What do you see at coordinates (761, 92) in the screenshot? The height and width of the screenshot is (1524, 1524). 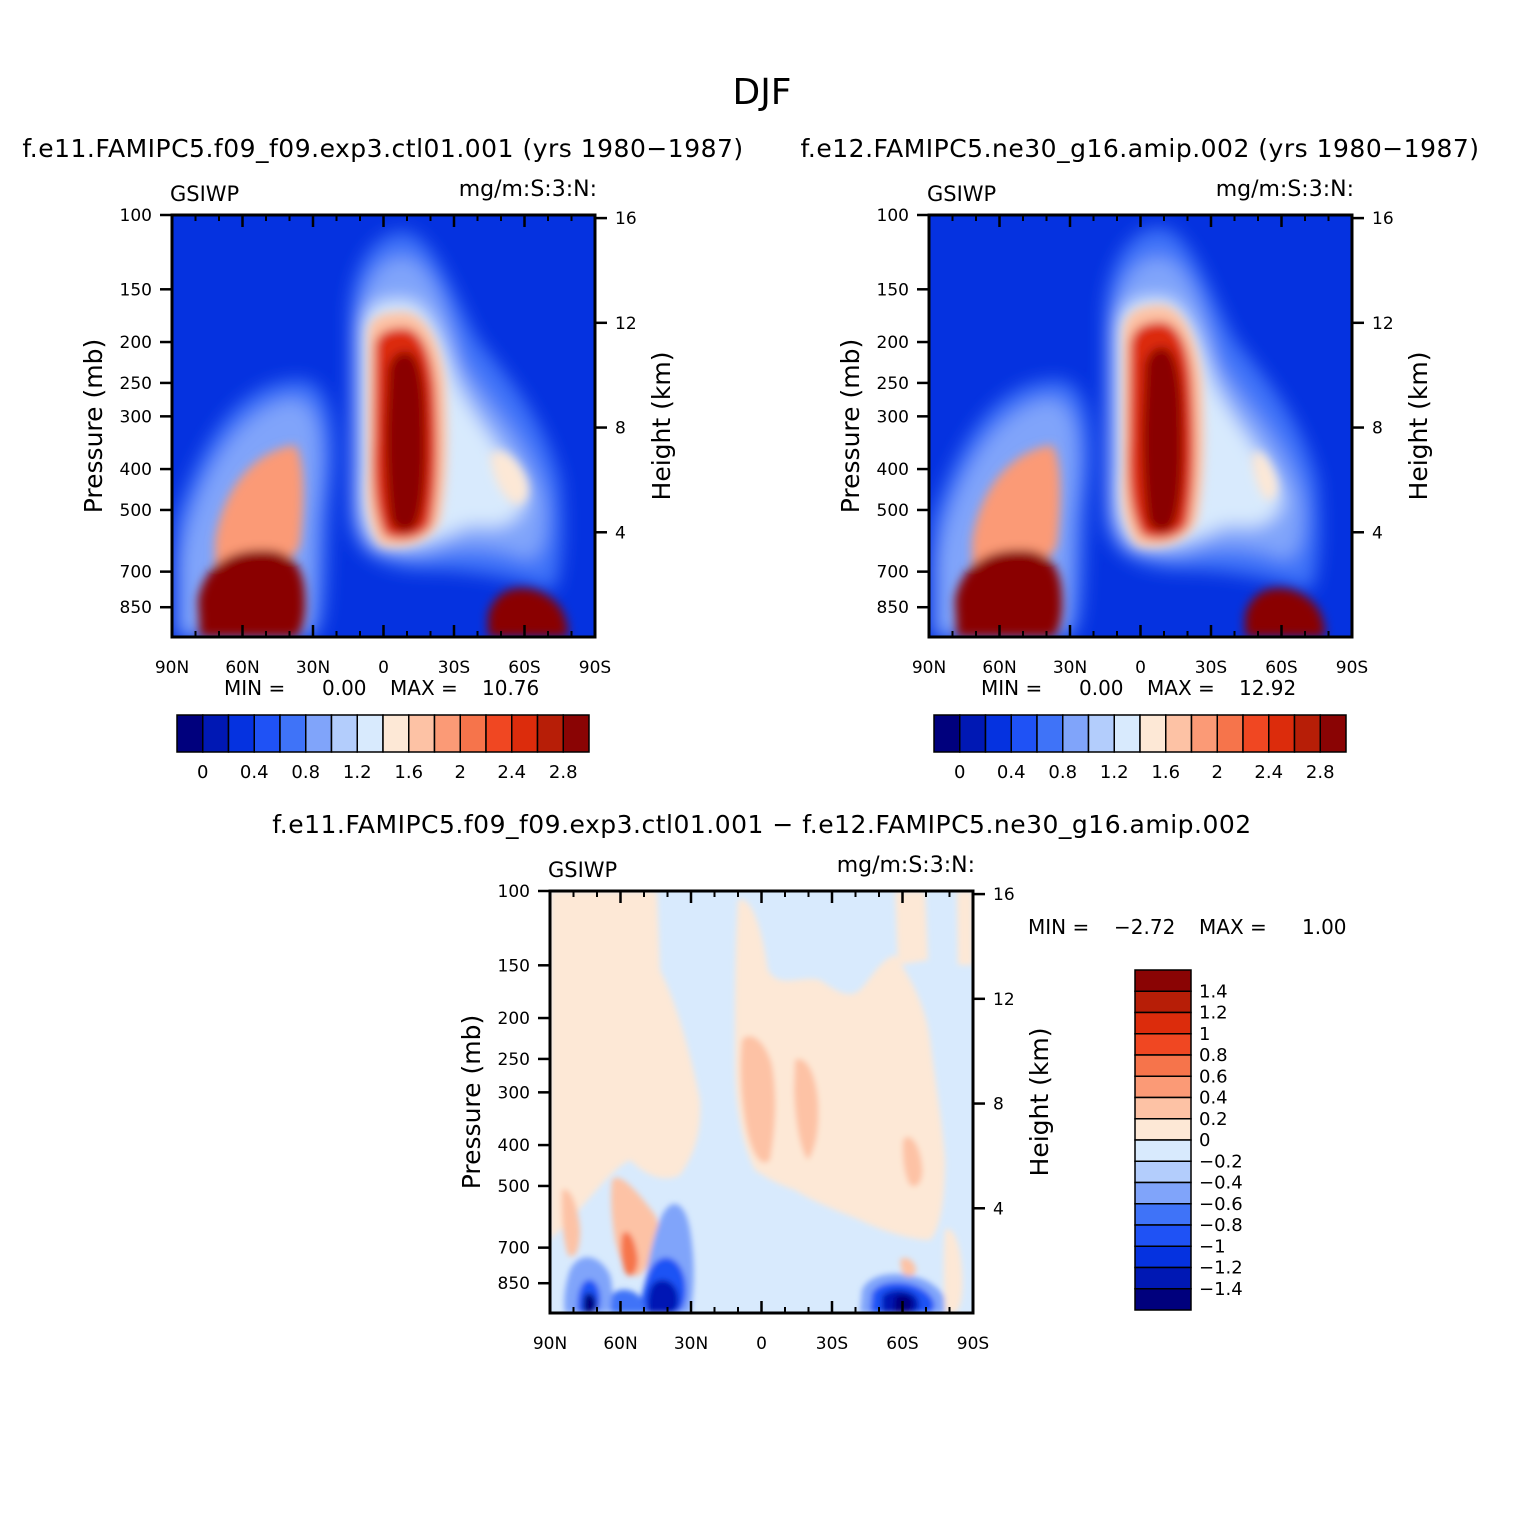 I see `figure-title: DJF` at bounding box center [761, 92].